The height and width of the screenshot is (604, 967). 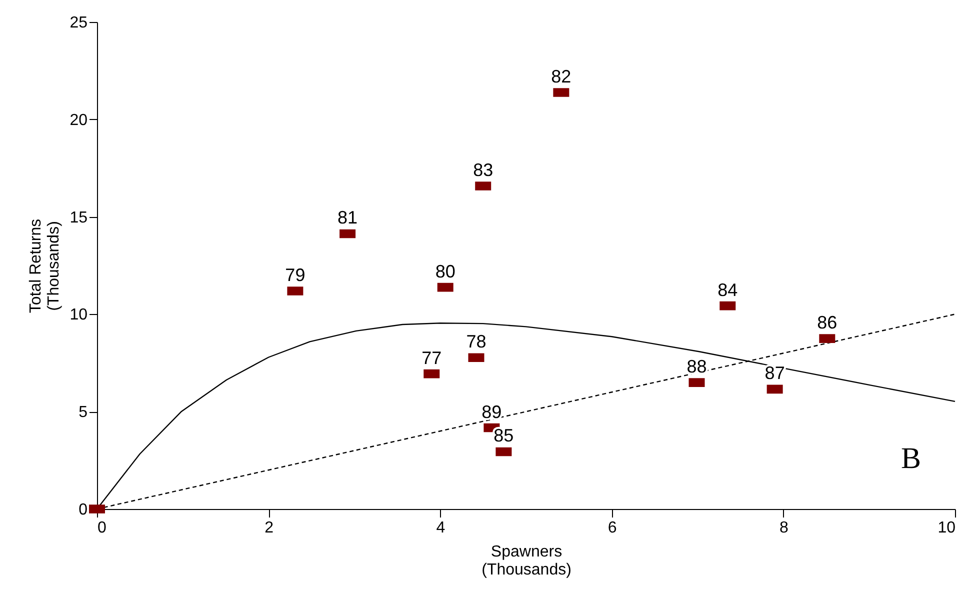 What do you see at coordinates (527, 561) in the screenshot?
I see `x-axis-title: Spawners (Thousands)` at bounding box center [527, 561].